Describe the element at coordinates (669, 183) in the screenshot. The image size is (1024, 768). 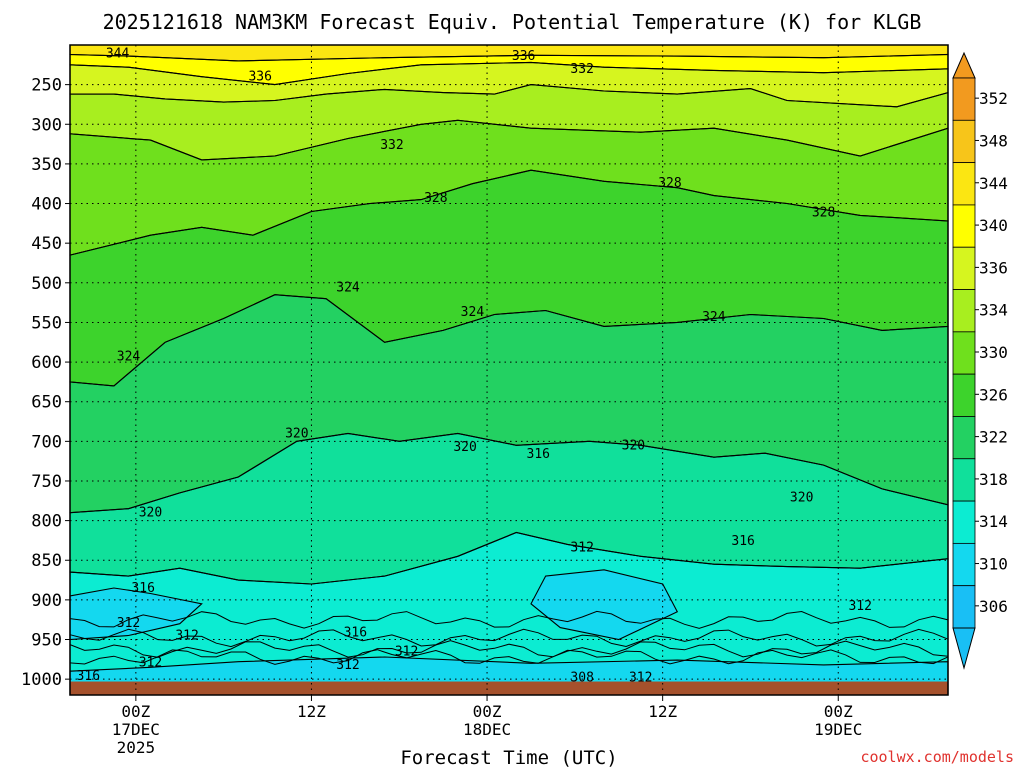
I see `contour-label-6: 328` at that location.